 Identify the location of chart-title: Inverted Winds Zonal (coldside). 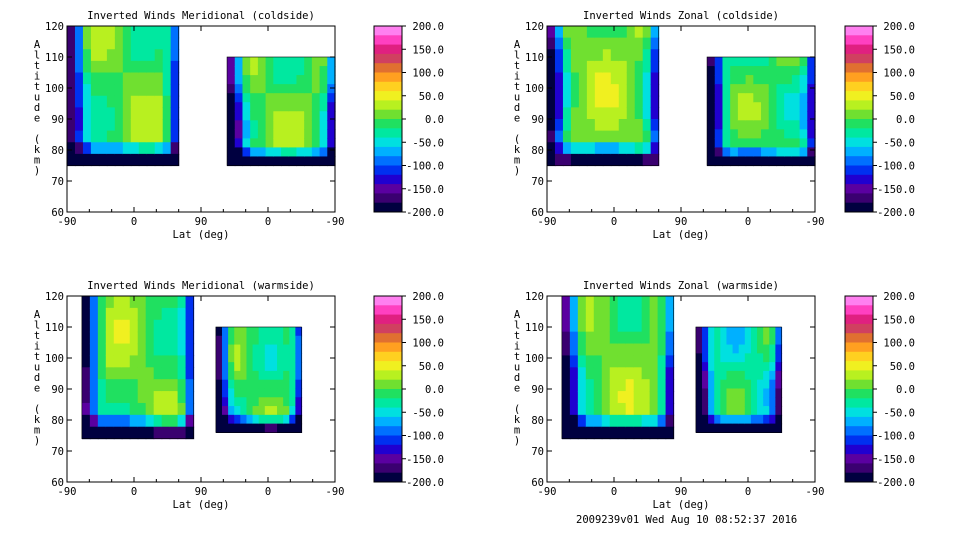
(681, 16).